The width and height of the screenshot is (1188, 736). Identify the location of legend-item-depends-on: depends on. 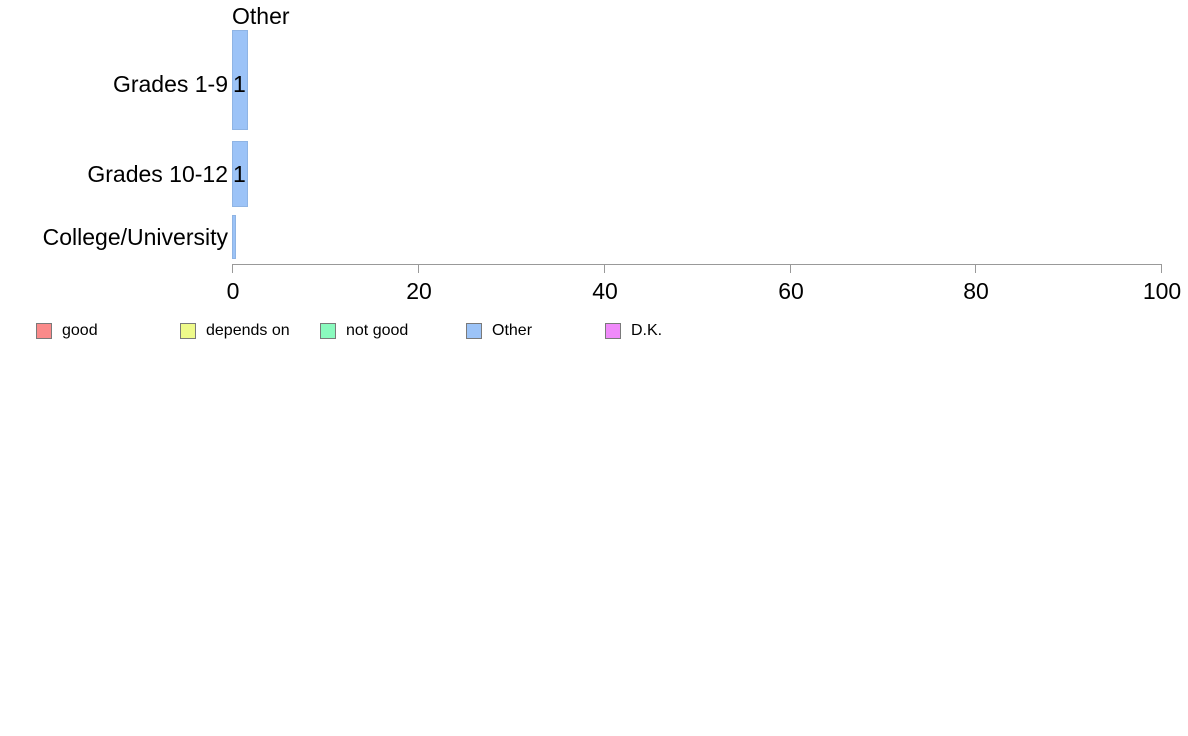
(235, 331).